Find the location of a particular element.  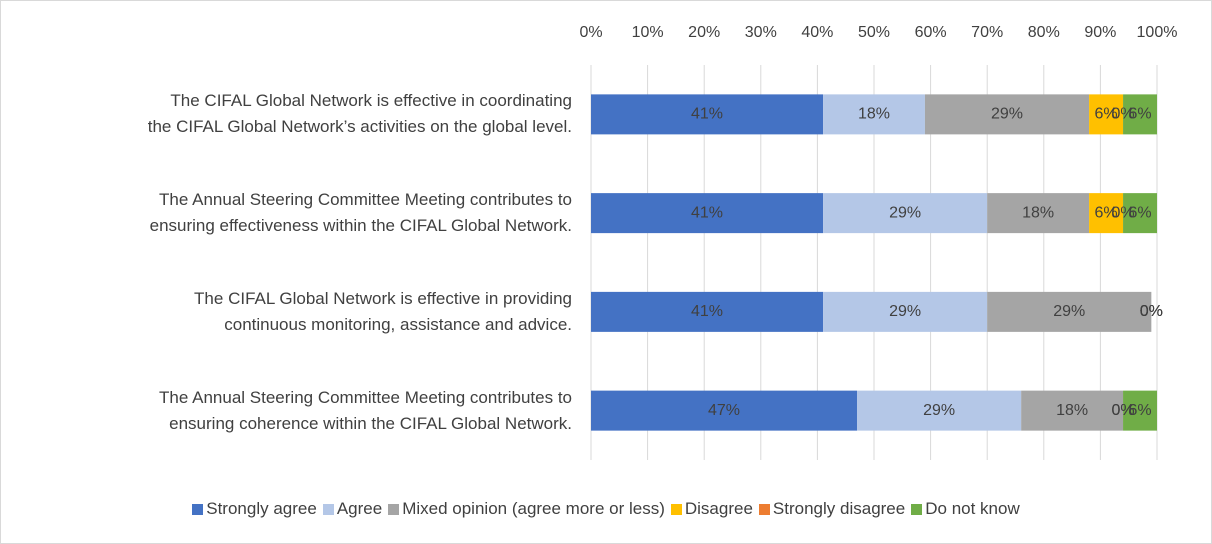

legend-item: Strongly agree is located at coordinates (254, 509).